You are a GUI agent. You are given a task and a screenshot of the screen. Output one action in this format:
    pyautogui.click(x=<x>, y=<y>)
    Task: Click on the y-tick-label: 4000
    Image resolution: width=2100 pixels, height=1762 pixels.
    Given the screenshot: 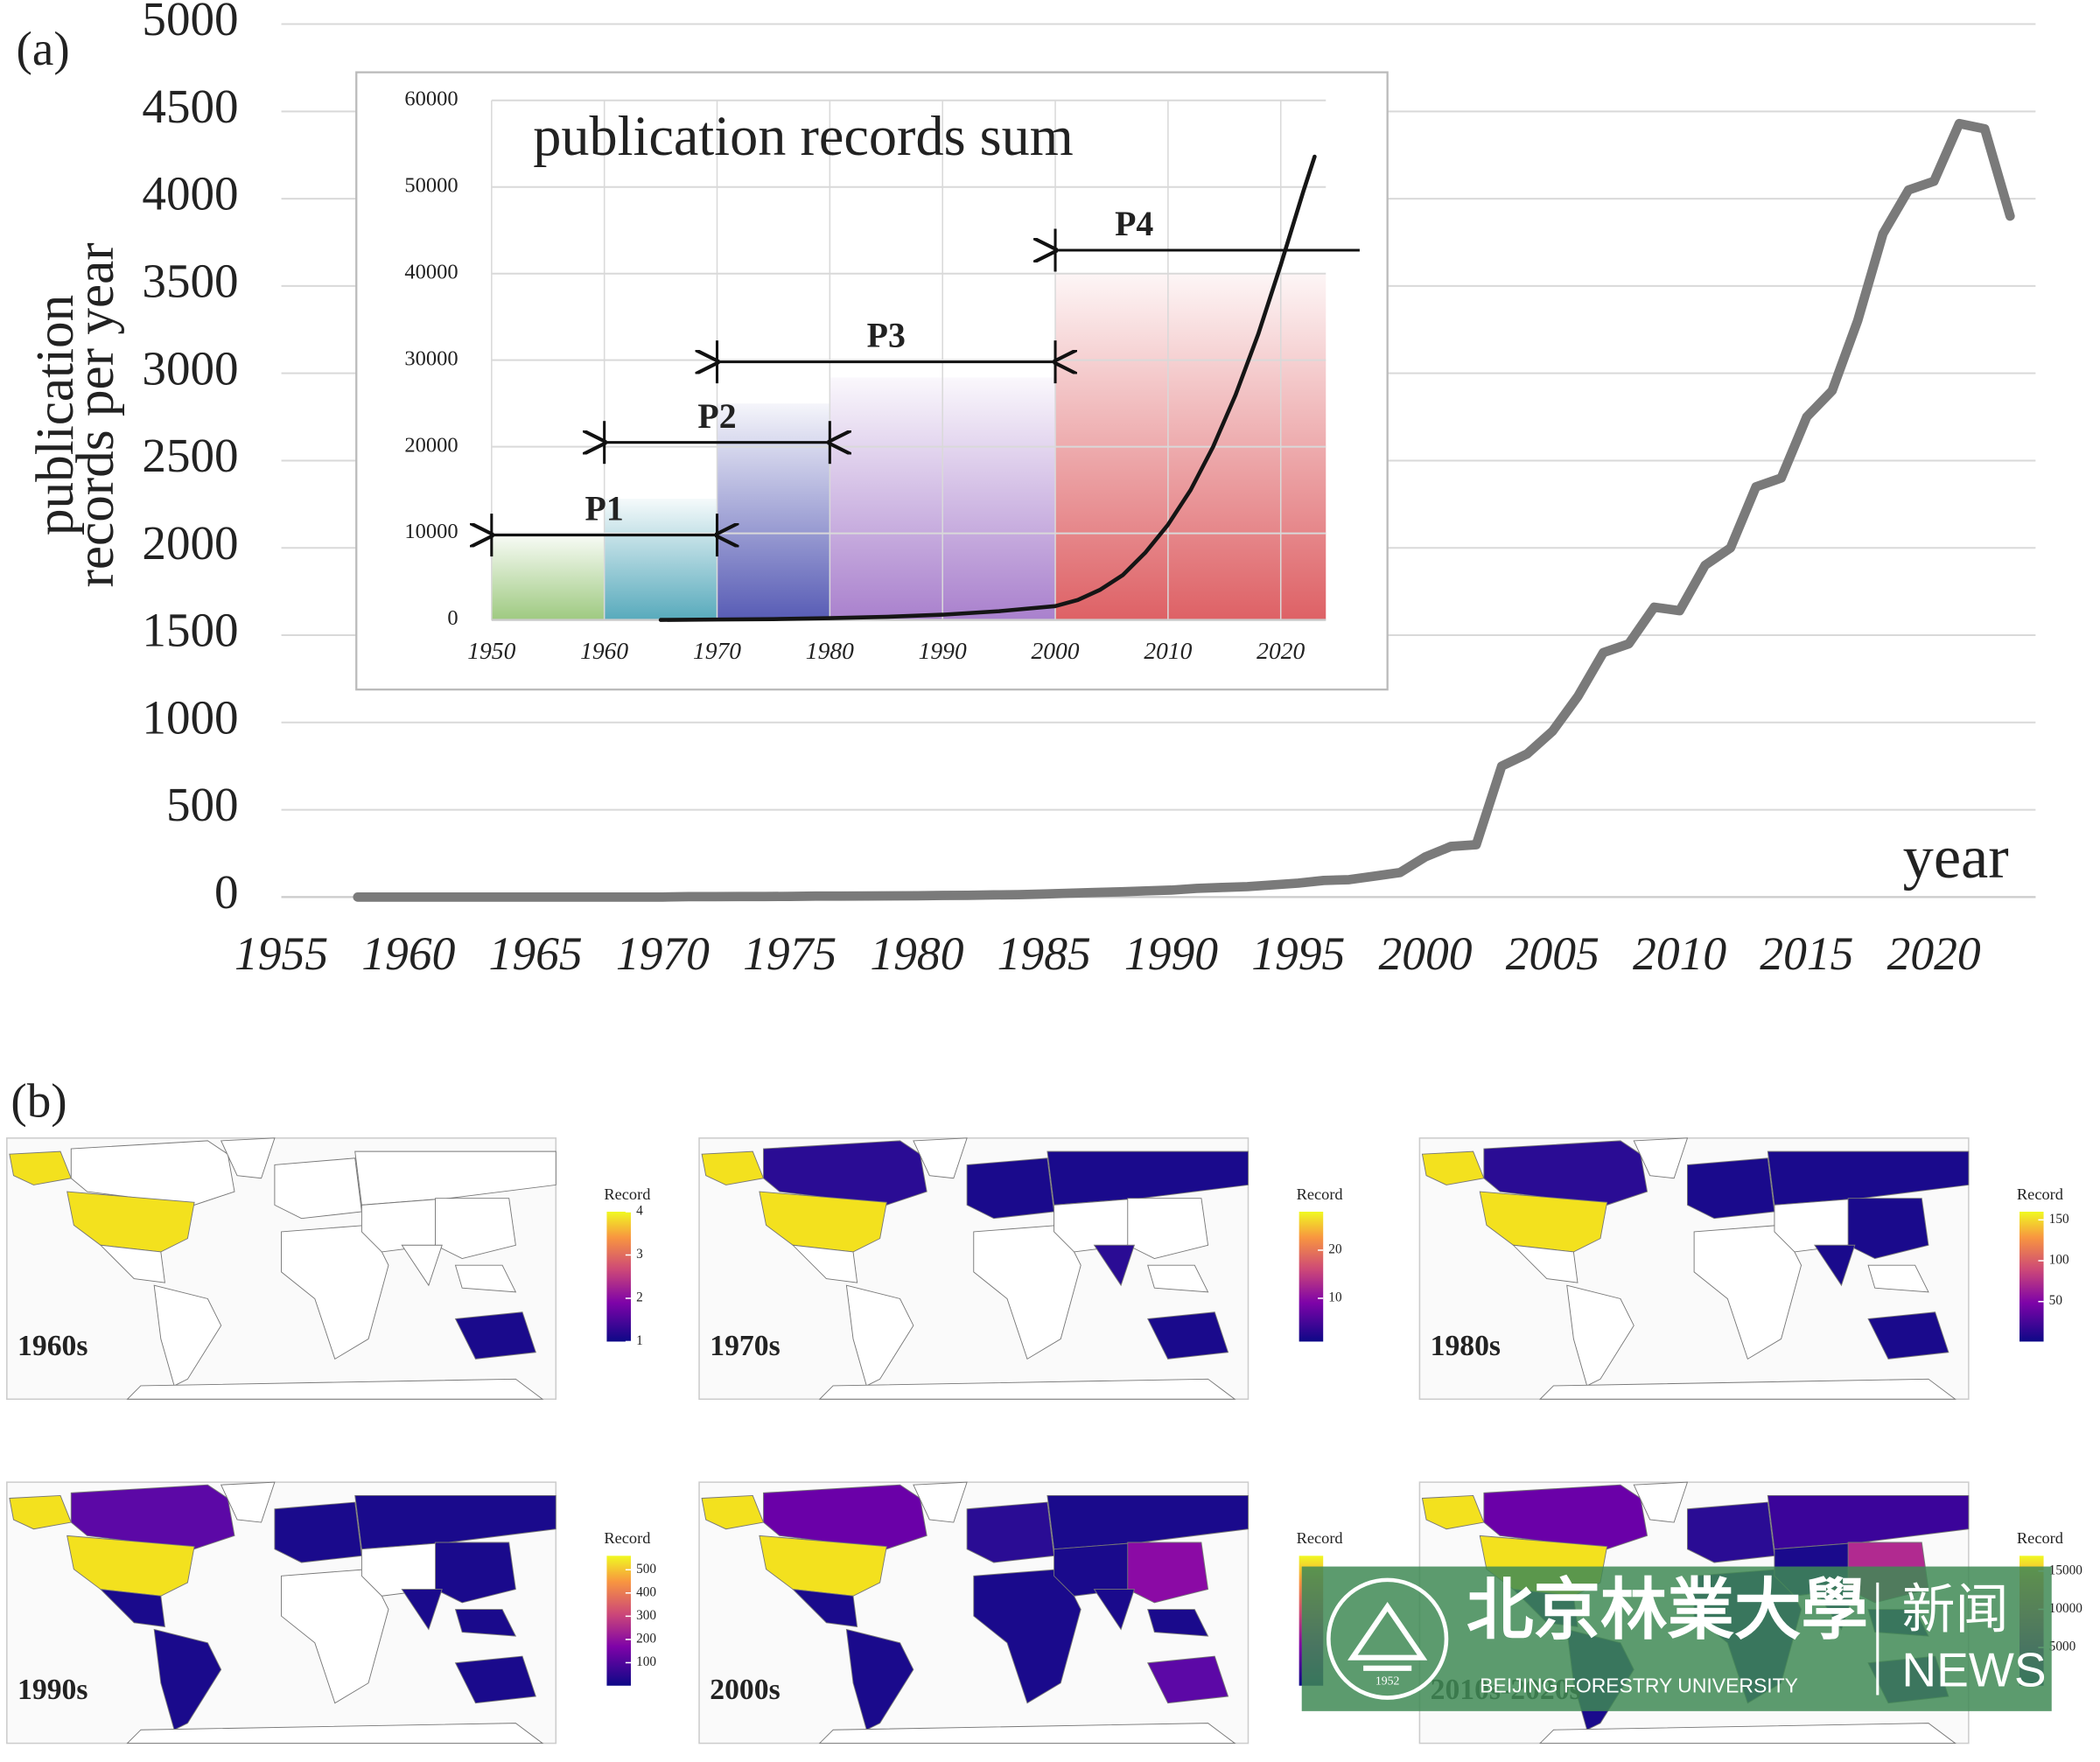 What is the action you would take?
    pyautogui.click(x=190, y=193)
    